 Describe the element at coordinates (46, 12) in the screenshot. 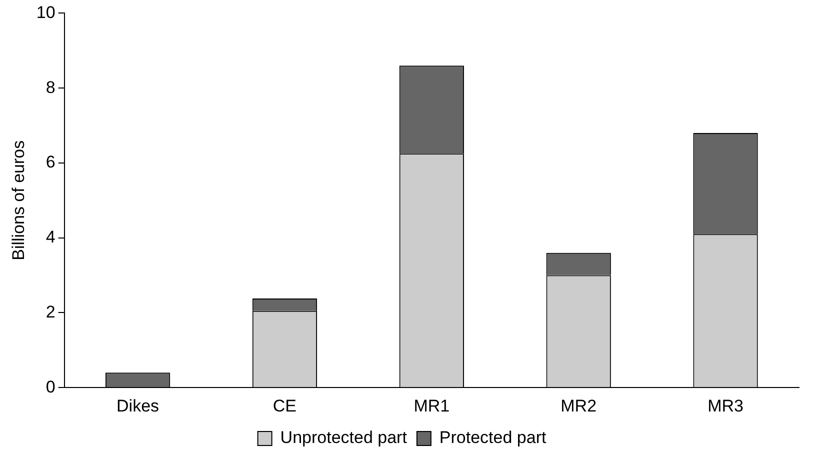

I see `y-tick-label: 10` at that location.